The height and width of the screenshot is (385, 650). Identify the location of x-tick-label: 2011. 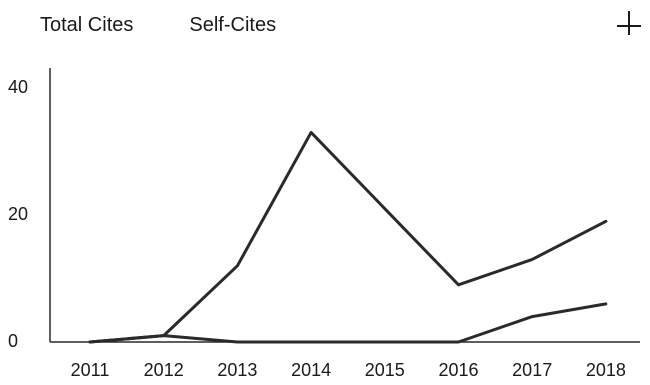
(90, 370).